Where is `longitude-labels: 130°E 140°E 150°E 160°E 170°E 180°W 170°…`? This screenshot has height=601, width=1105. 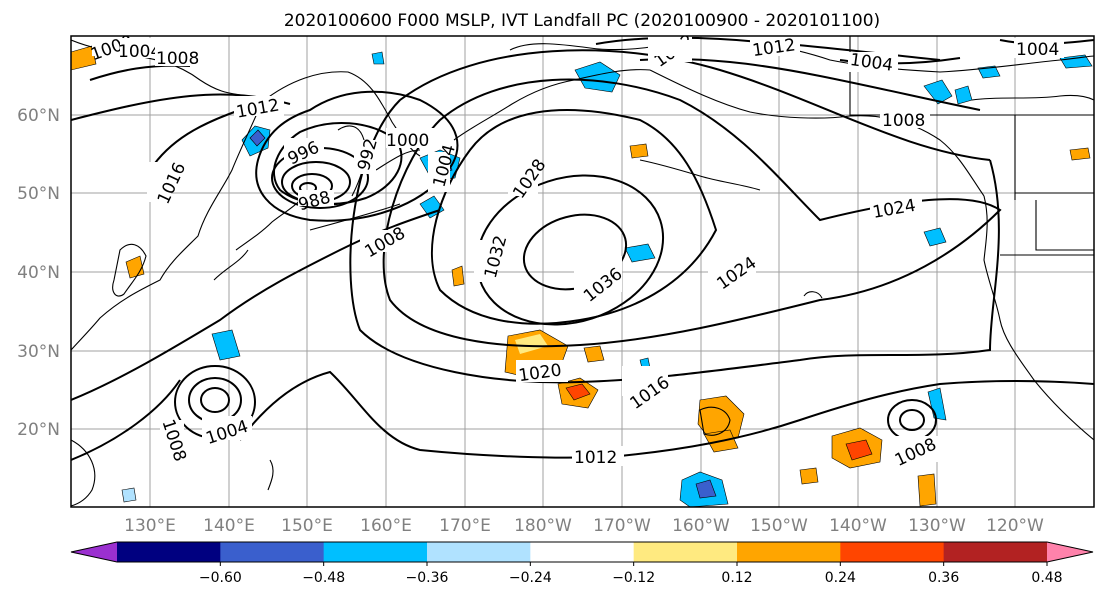
longitude-labels: 130°E 140°E 150°E 160°E 170°E 180°W 170°… is located at coordinates (584, 526).